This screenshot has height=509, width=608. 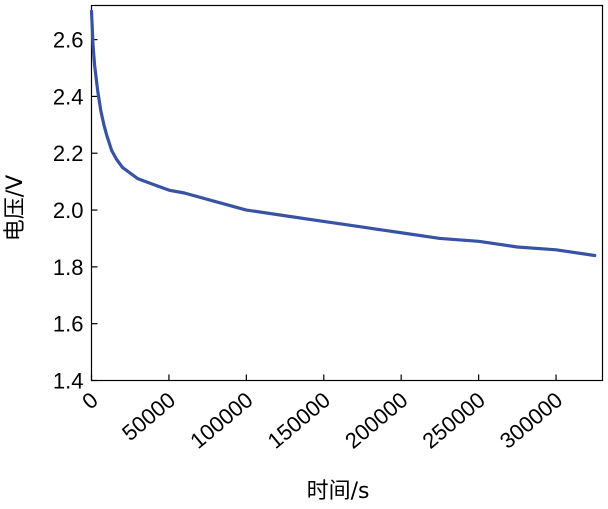 I want to click on x-tick-label: 50000, so click(x=148, y=416).